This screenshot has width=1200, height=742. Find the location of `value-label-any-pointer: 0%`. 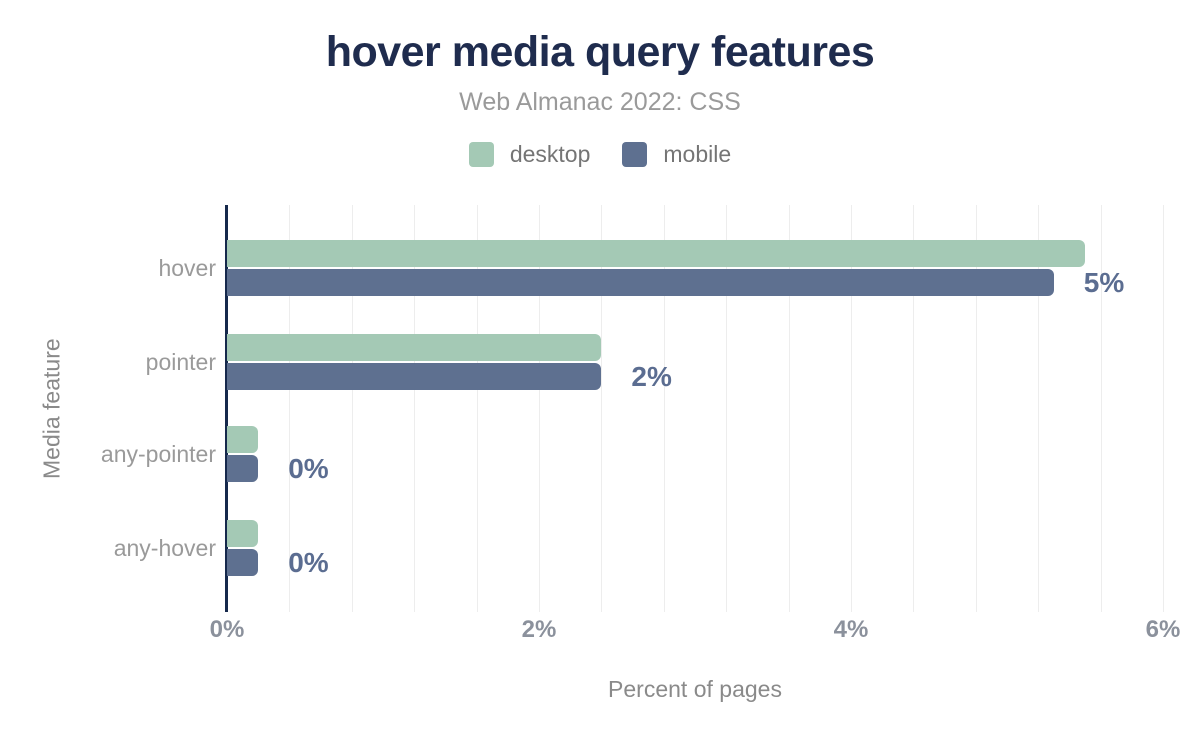

value-label-any-pointer: 0% is located at coordinates (308, 468).